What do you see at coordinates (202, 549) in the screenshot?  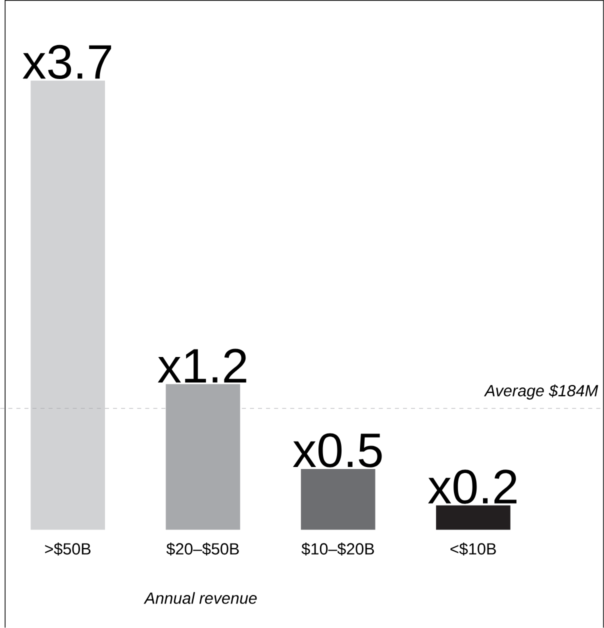 I see `x-tick-label: $20–$50B` at bounding box center [202, 549].